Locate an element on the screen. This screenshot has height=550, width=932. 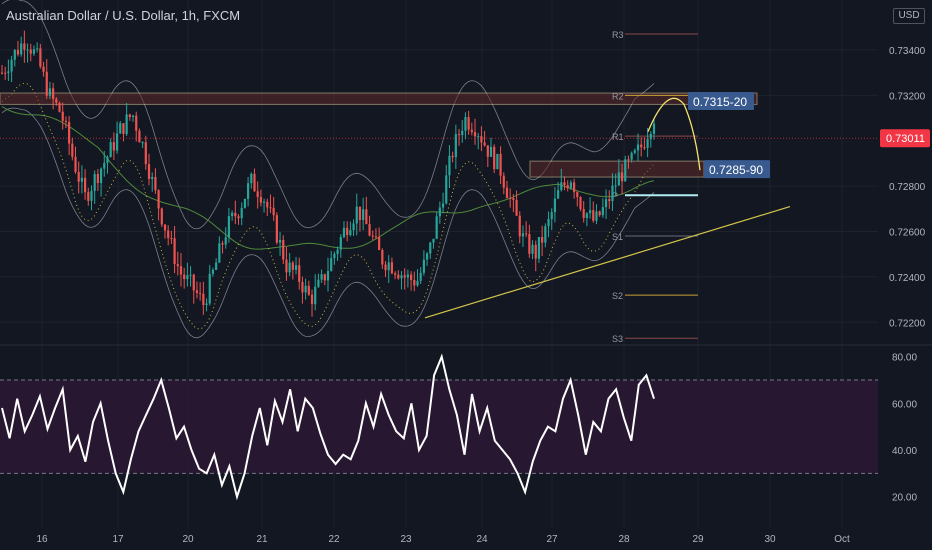
pivot-label-r2: R2 is located at coordinates (618, 96).